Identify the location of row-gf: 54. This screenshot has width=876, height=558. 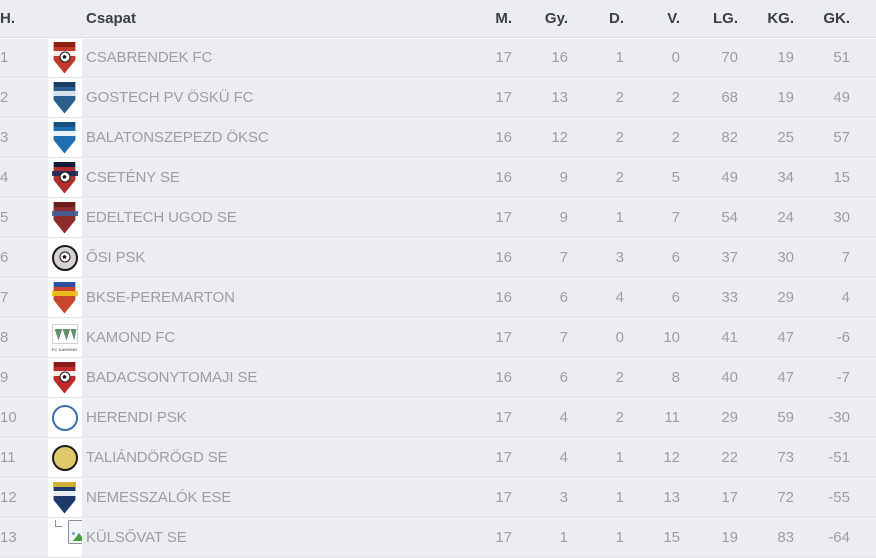
(729, 217).